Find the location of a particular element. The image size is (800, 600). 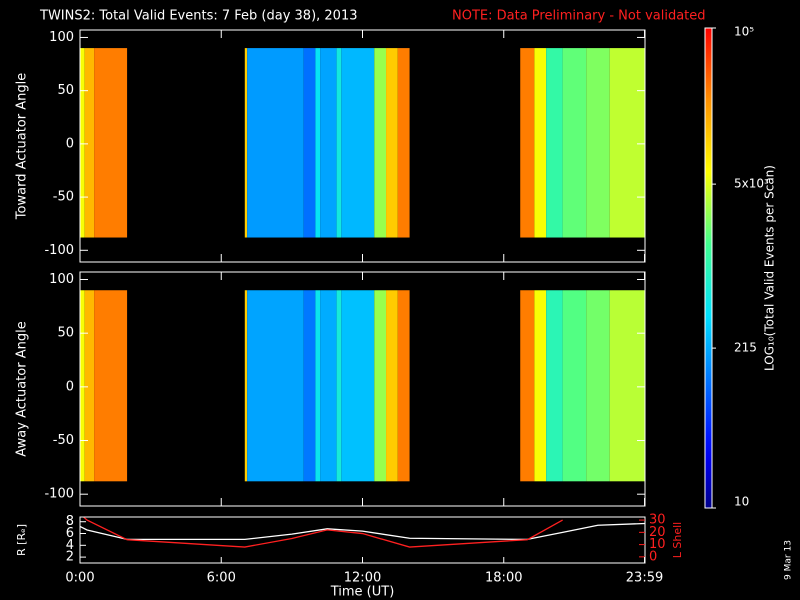

y-axis-label: Away Actuator Angle is located at coordinates (22, 388).